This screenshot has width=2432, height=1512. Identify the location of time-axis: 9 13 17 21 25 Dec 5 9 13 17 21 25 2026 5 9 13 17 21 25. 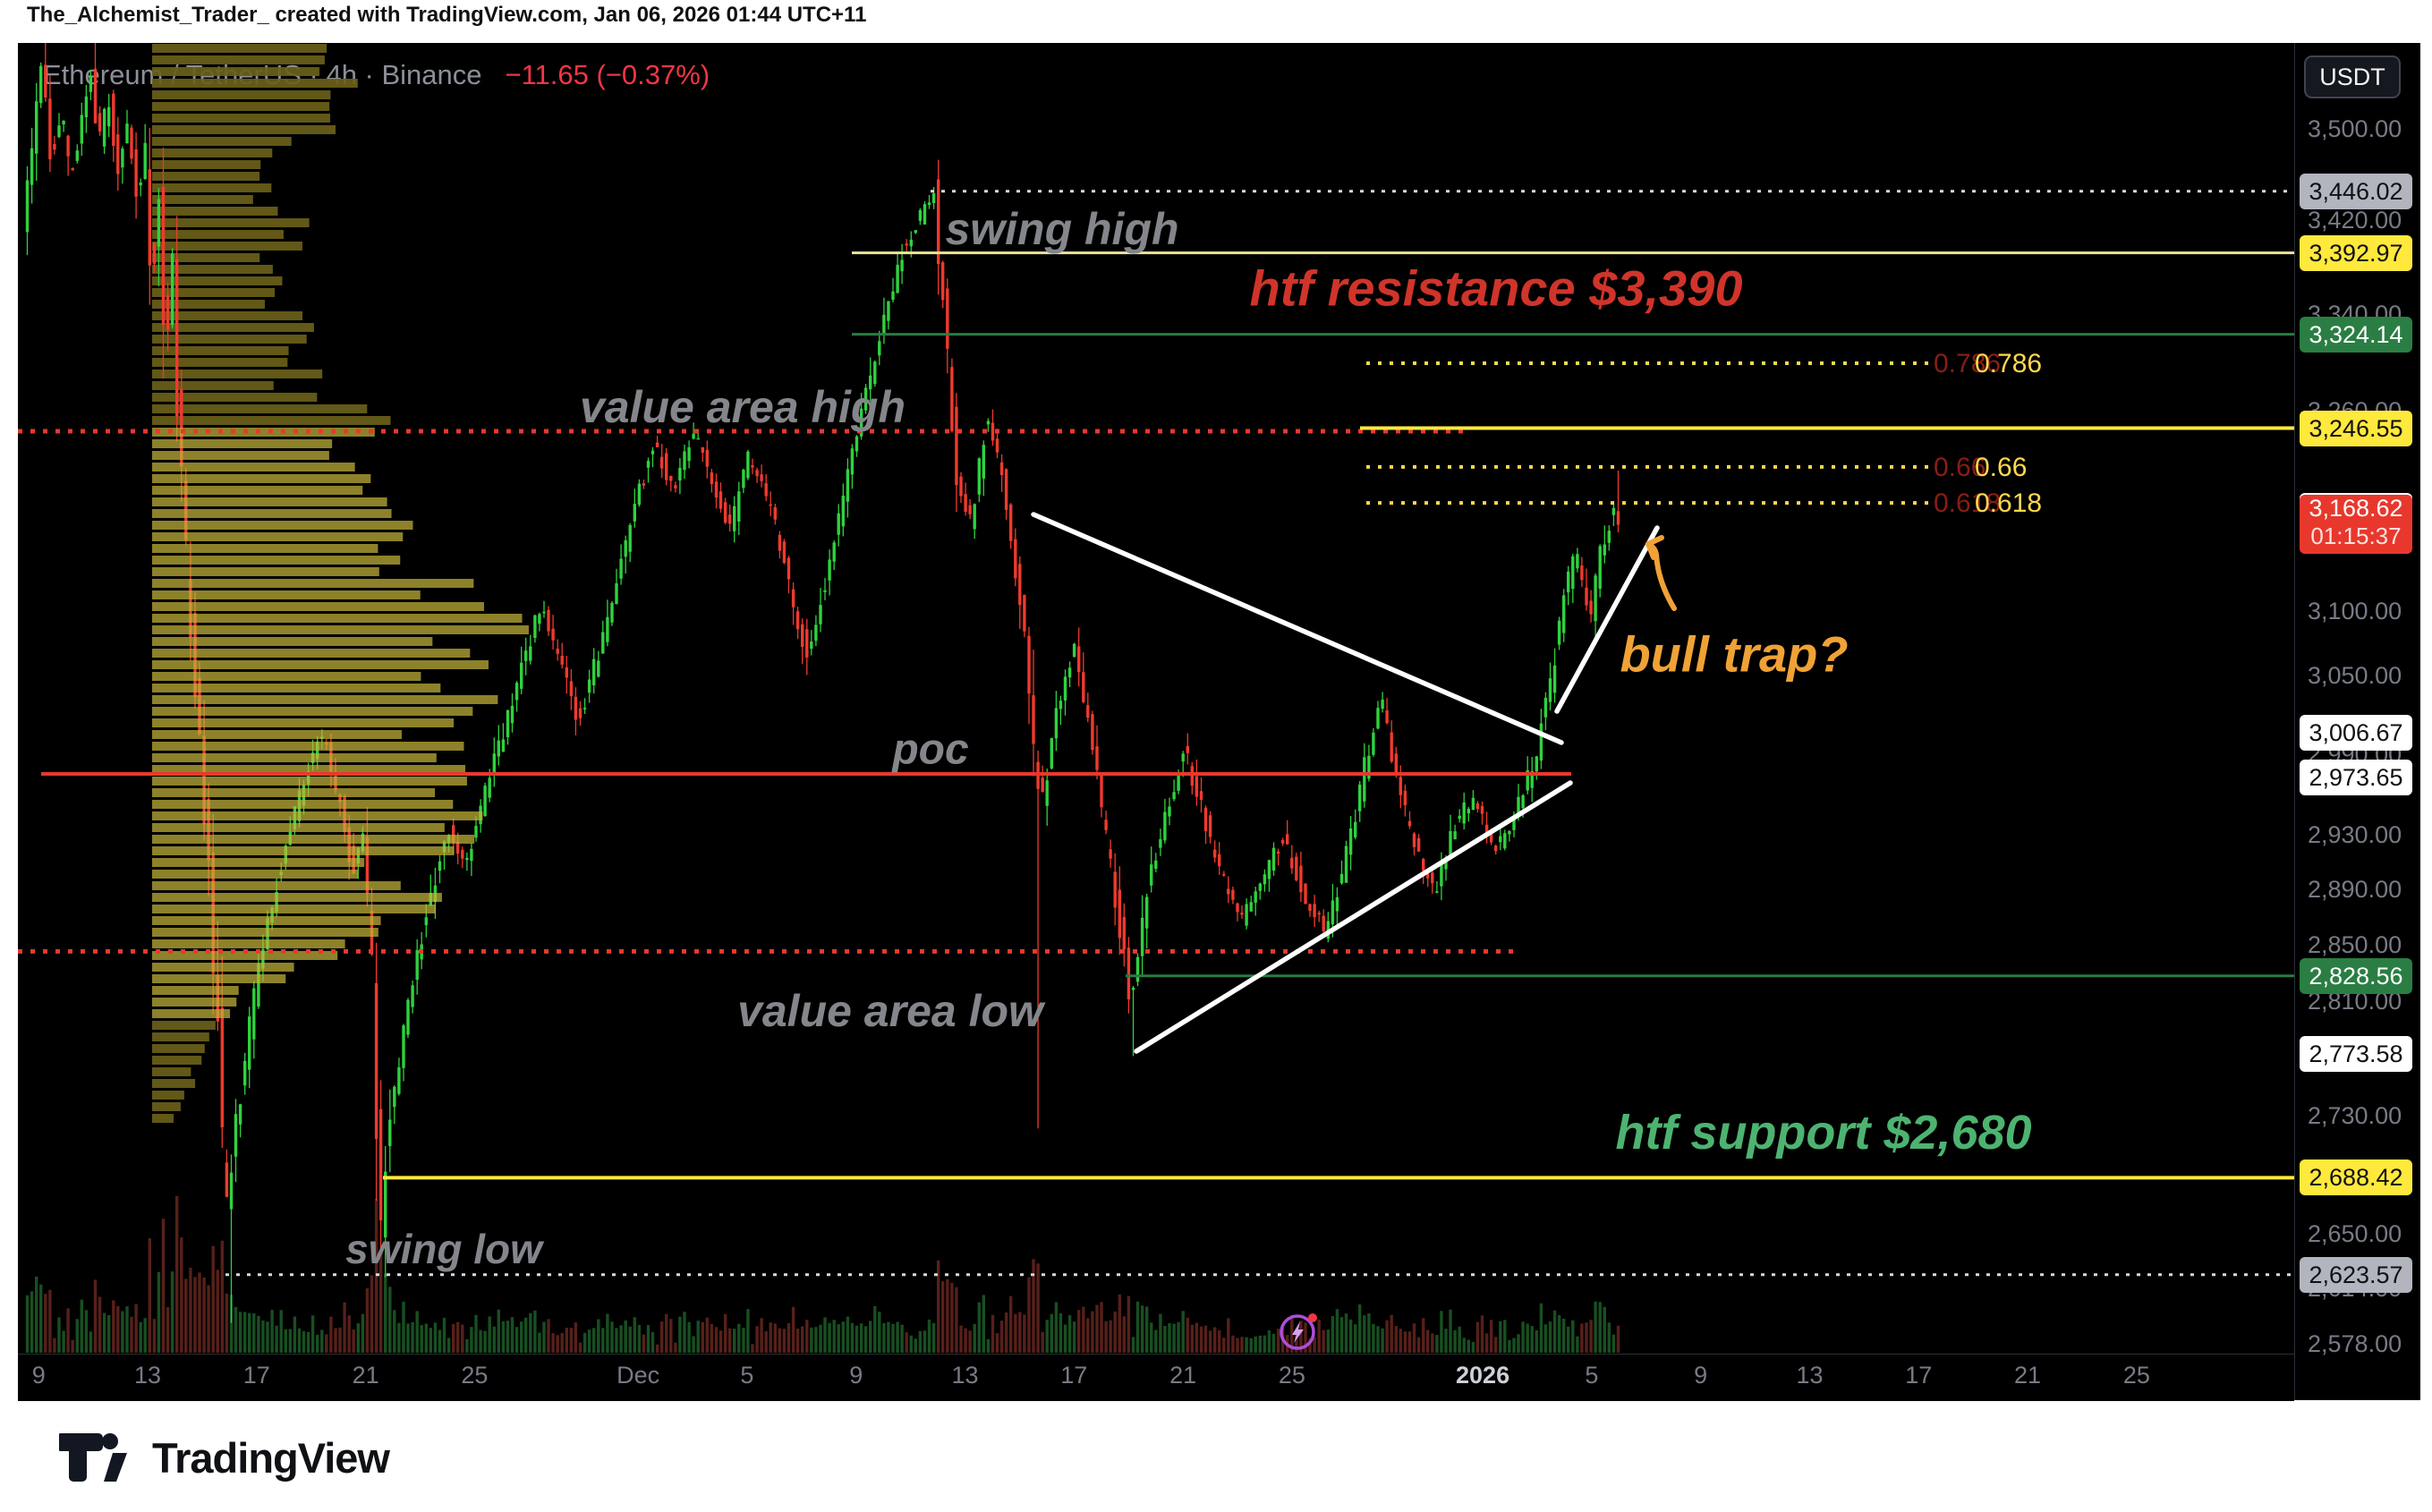
(1156, 1377).